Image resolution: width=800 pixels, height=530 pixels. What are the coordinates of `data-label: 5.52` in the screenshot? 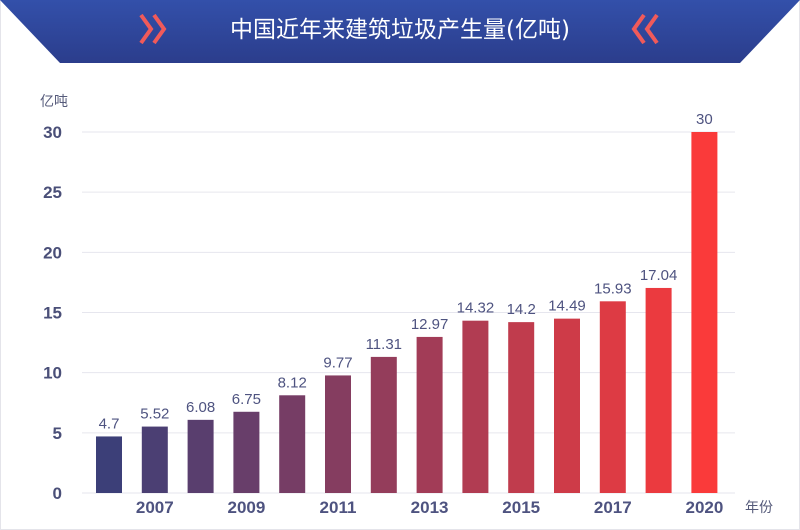 It's located at (154, 414).